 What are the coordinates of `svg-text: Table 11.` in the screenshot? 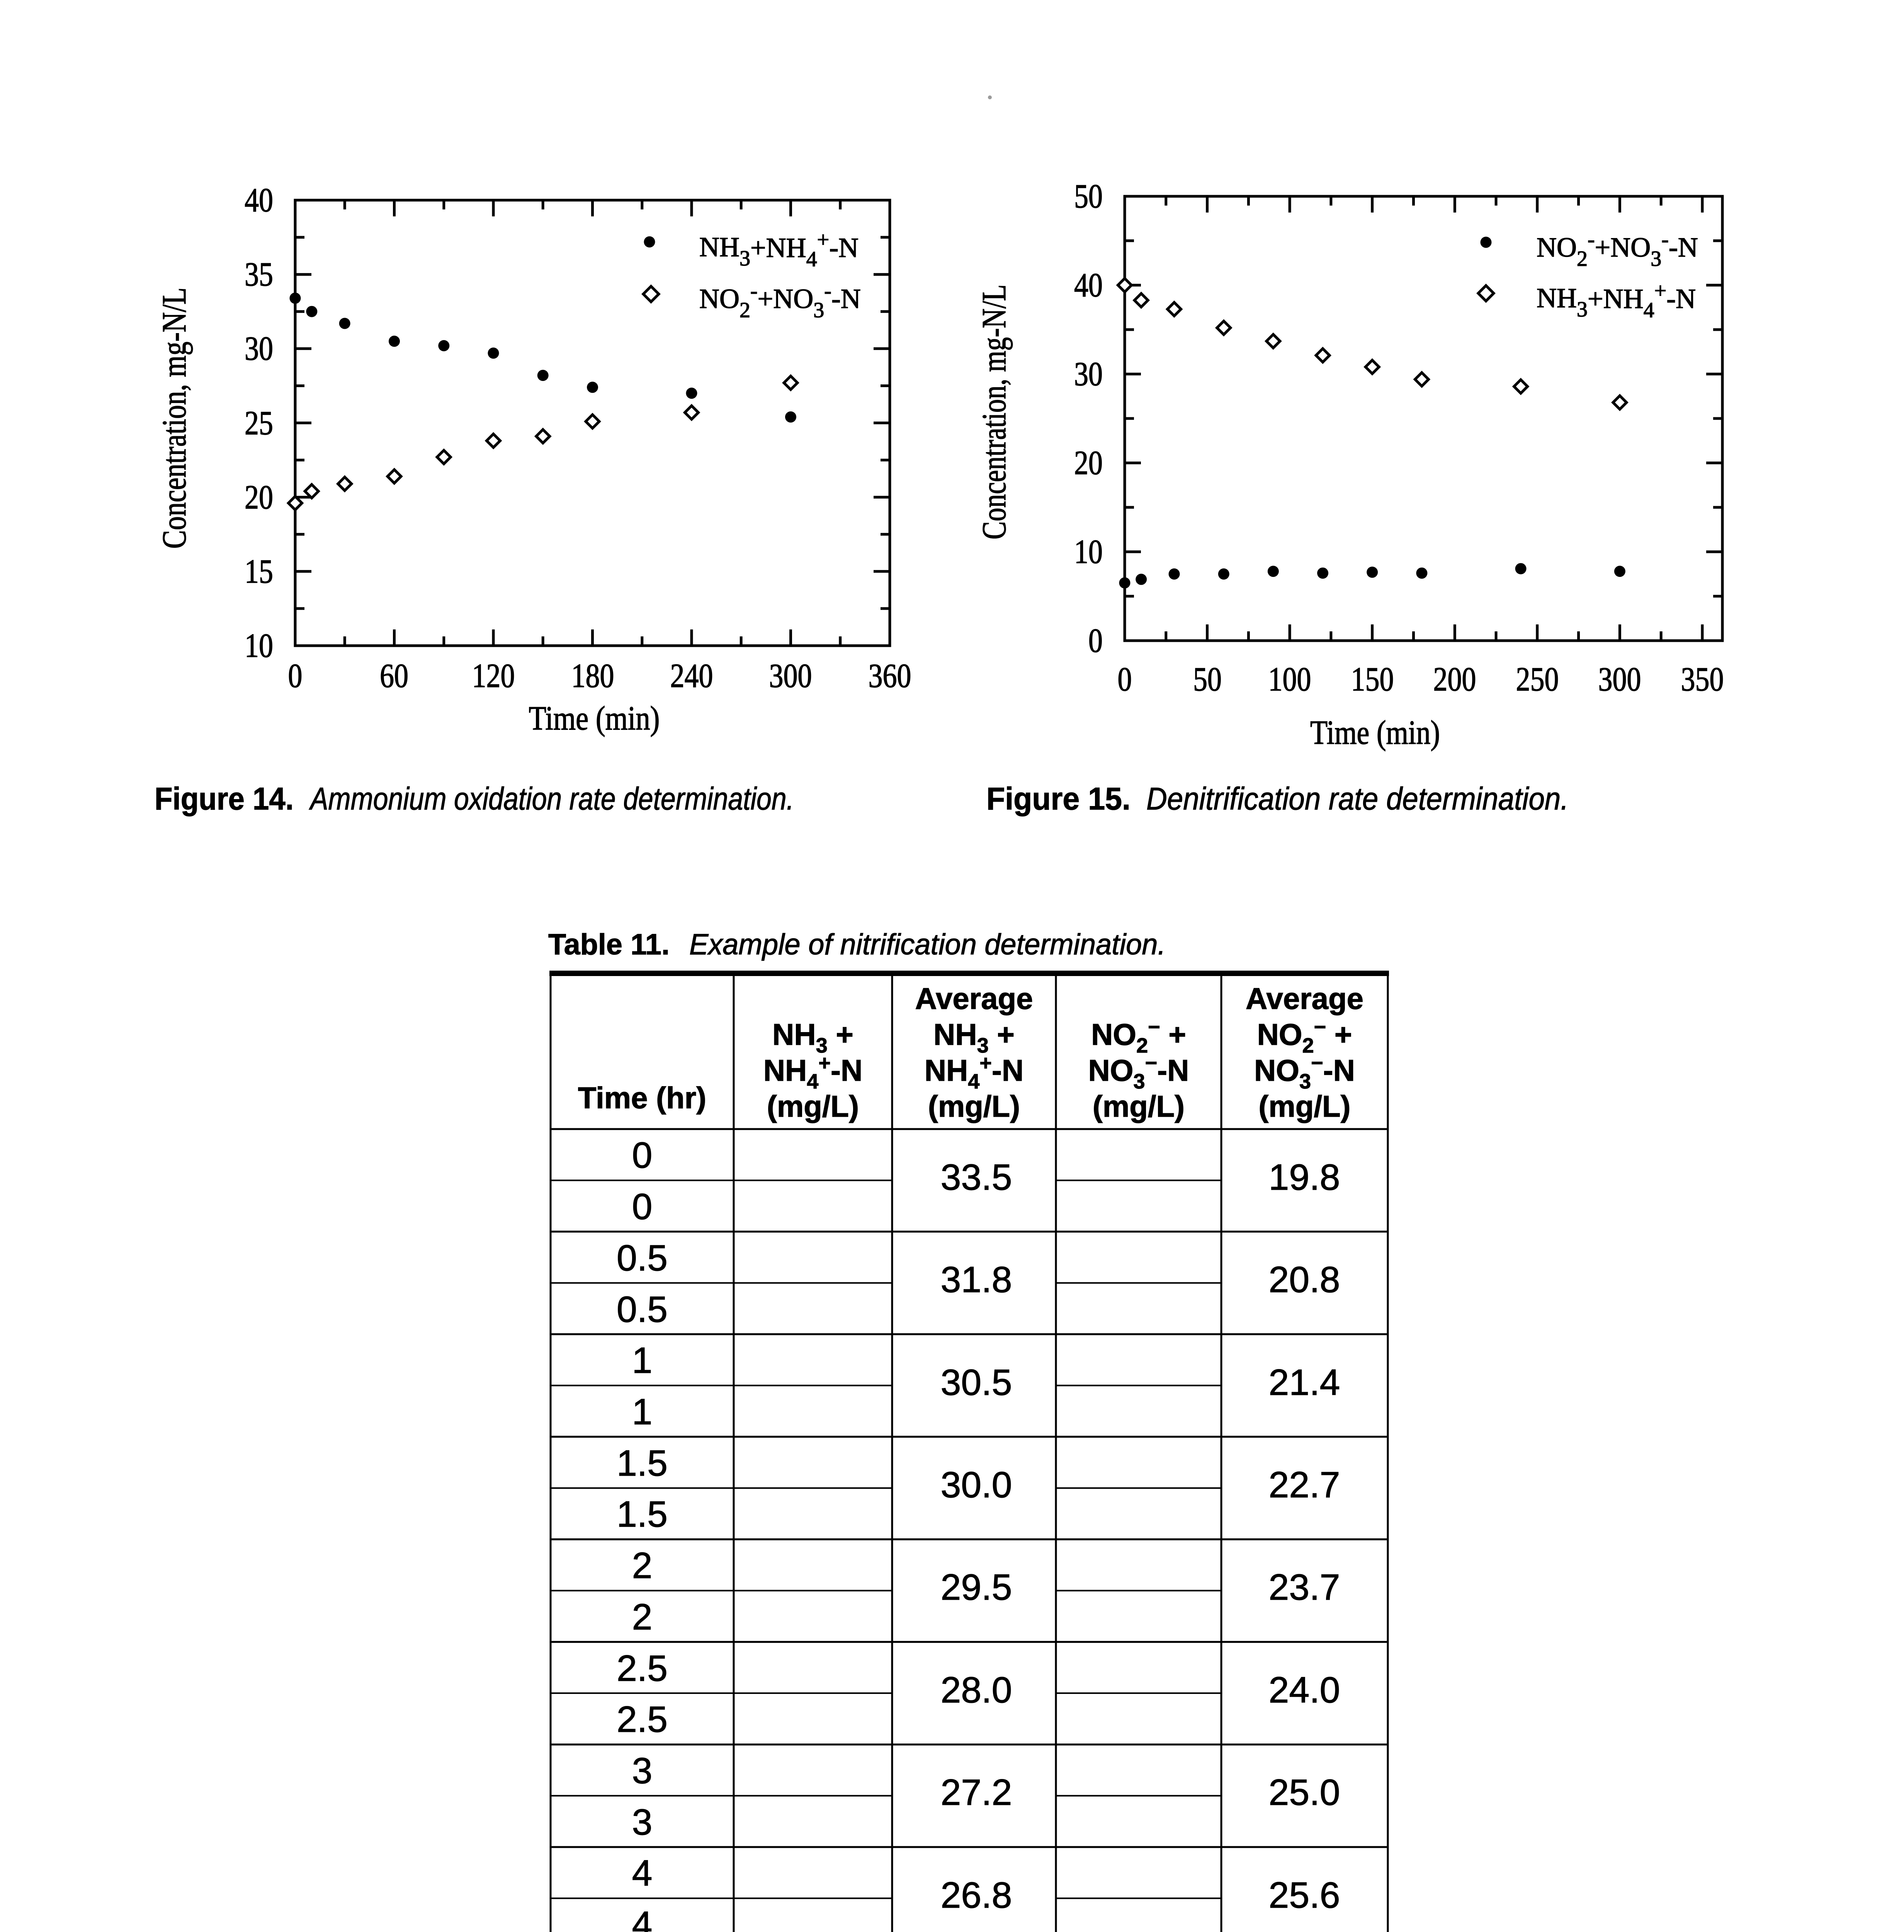 It's located at (609, 944).